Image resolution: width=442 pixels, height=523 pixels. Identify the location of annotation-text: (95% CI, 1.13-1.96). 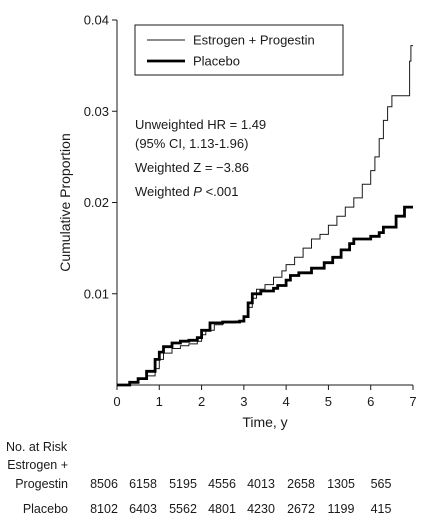
(191, 143).